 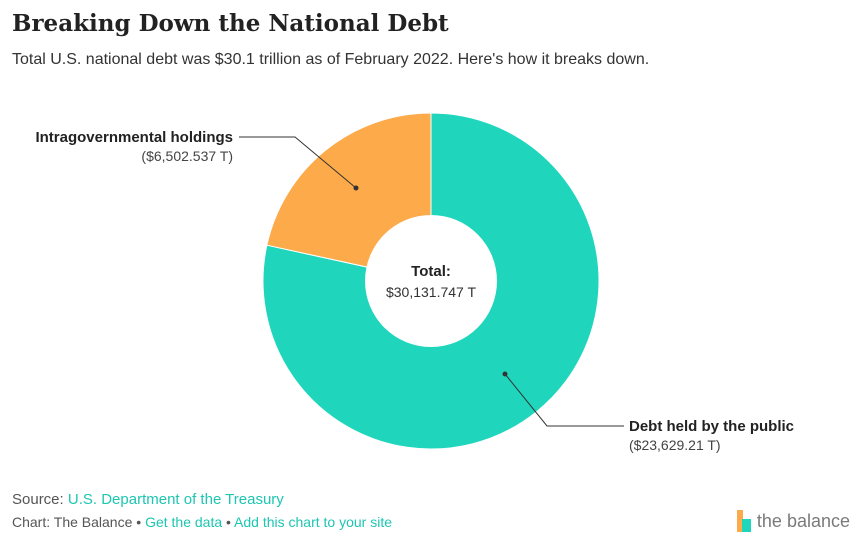 I want to click on center-total-label: Total:, so click(x=431, y=271).